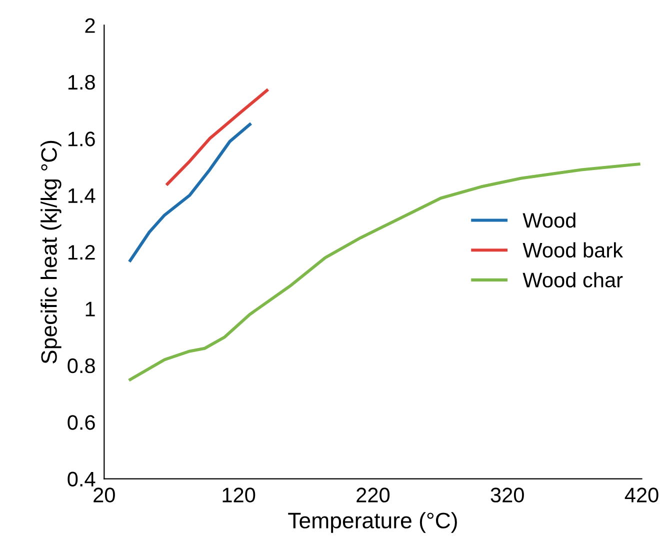 The image size is (672, 560). I want to click on y-tick-label: 0.6, so click(81, 422).